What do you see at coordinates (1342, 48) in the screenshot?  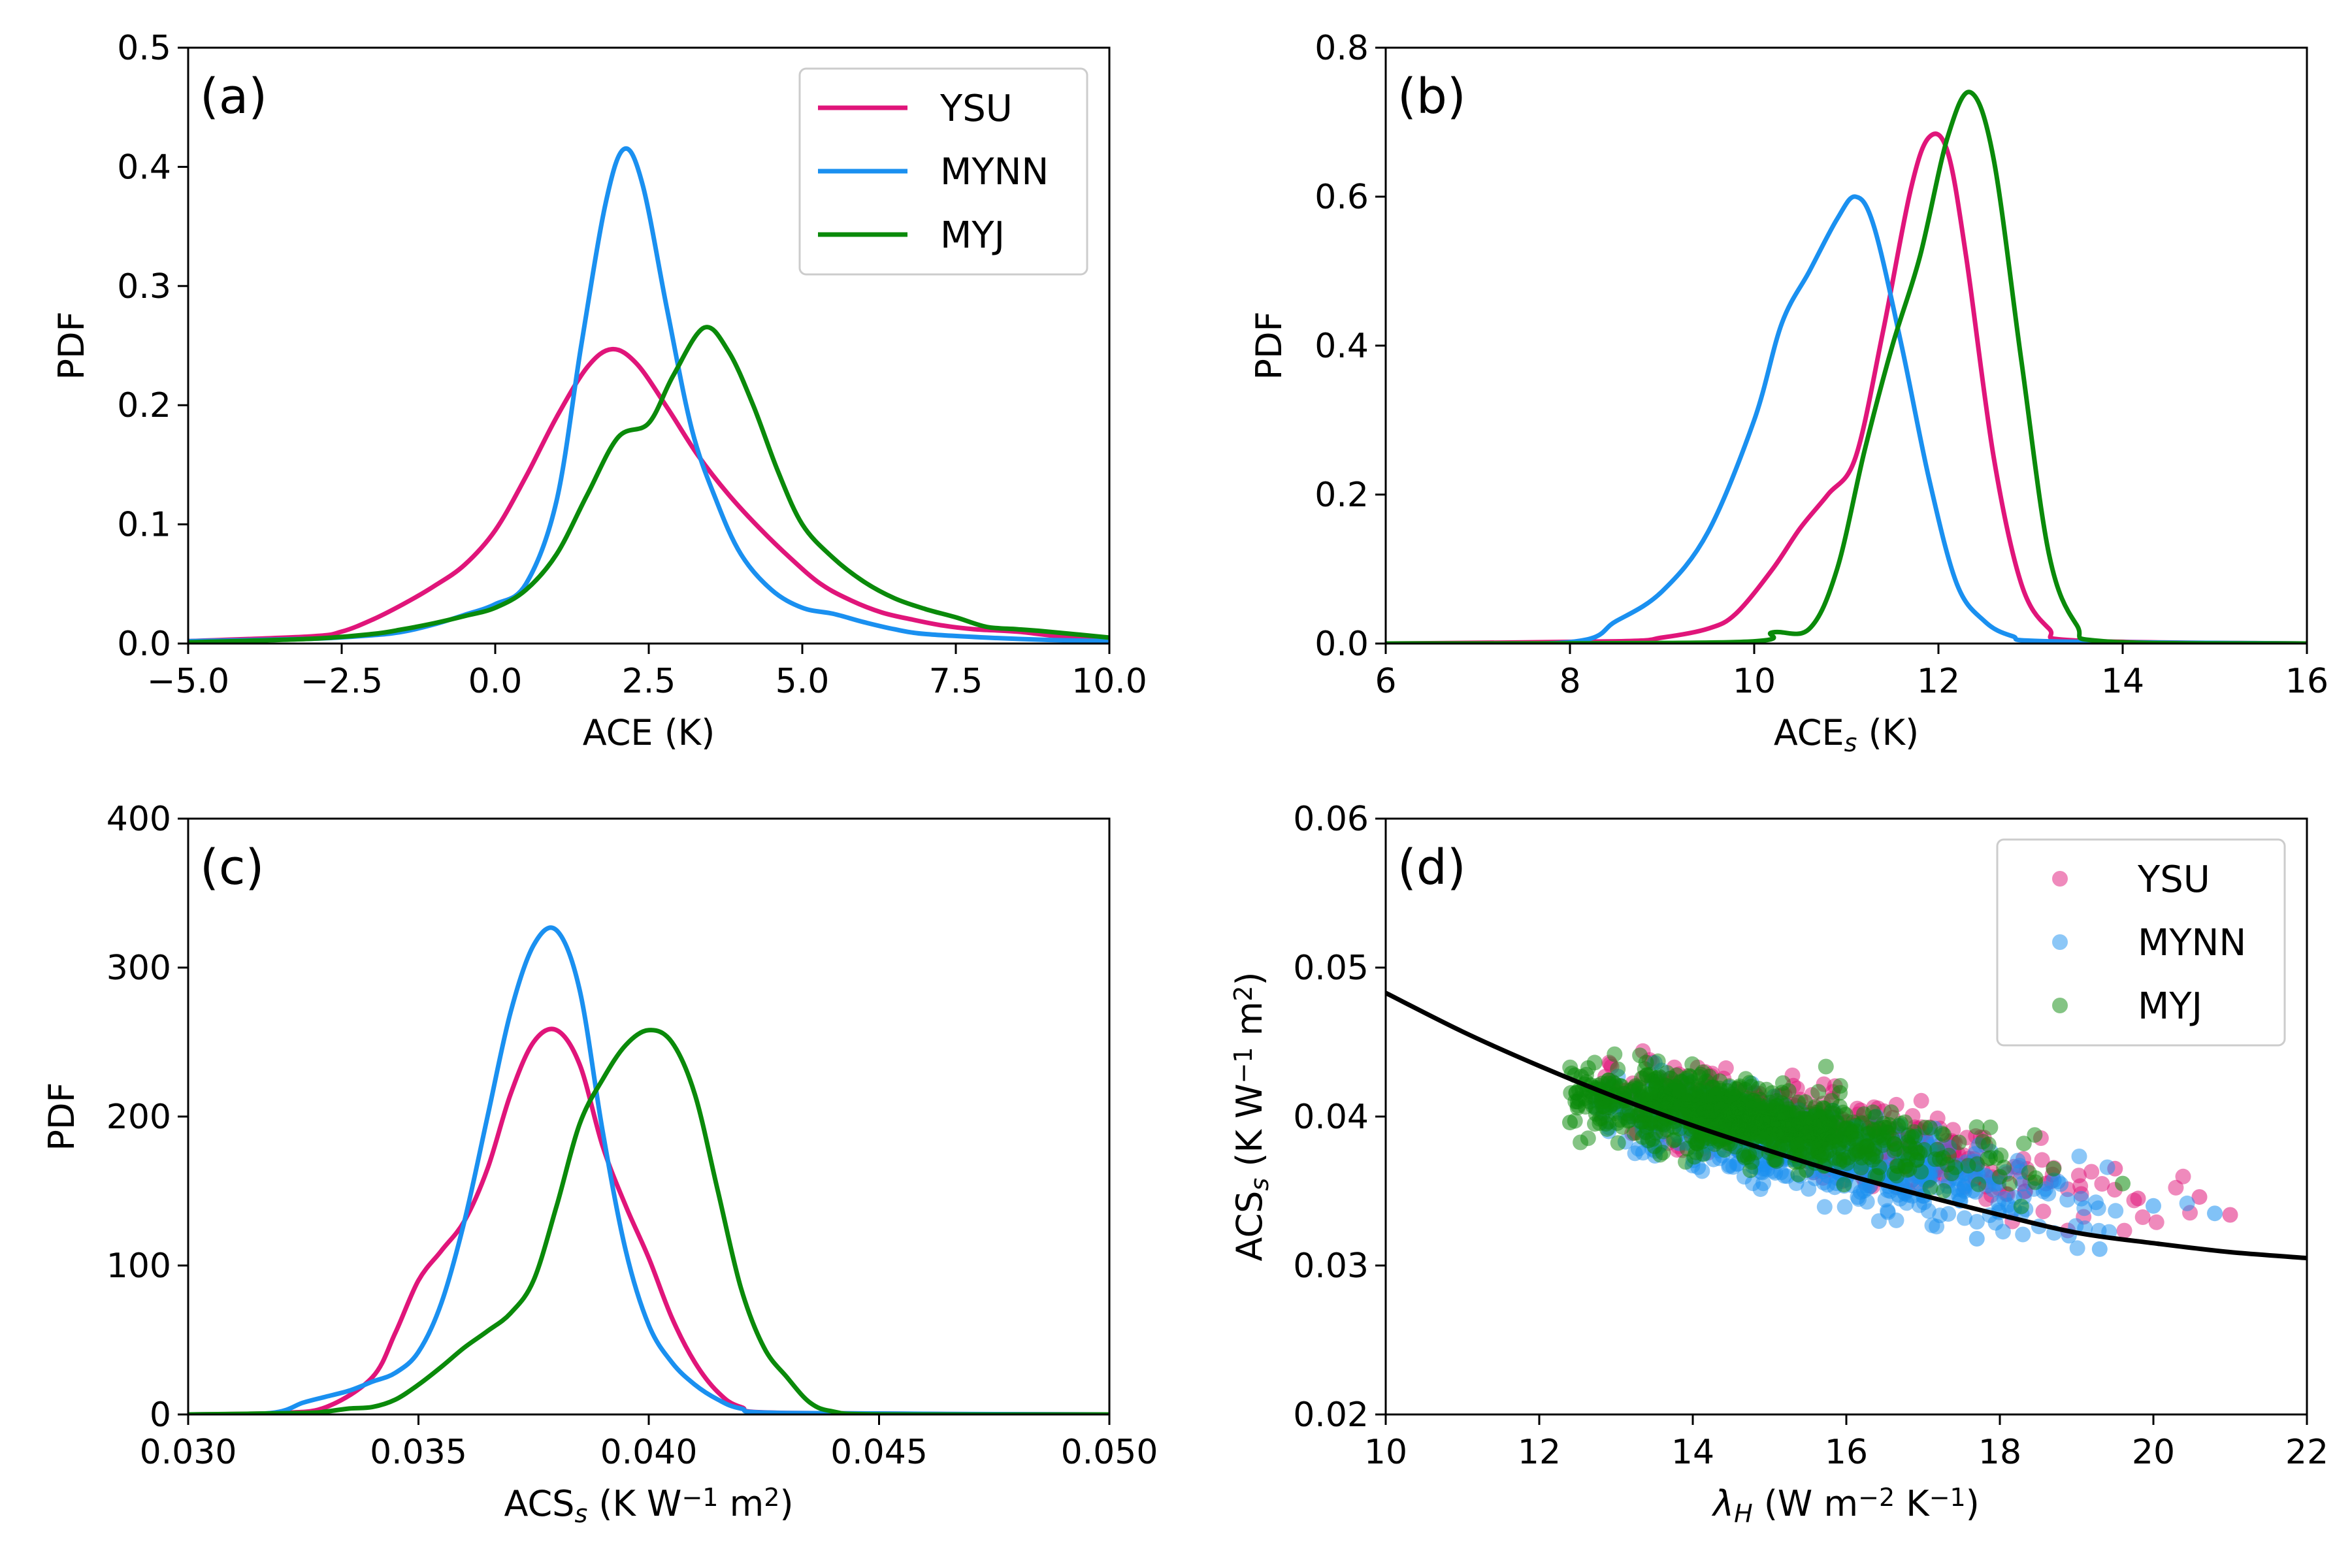 I see `y-tick-label: 0.8` at bounding box center [1342, 48].